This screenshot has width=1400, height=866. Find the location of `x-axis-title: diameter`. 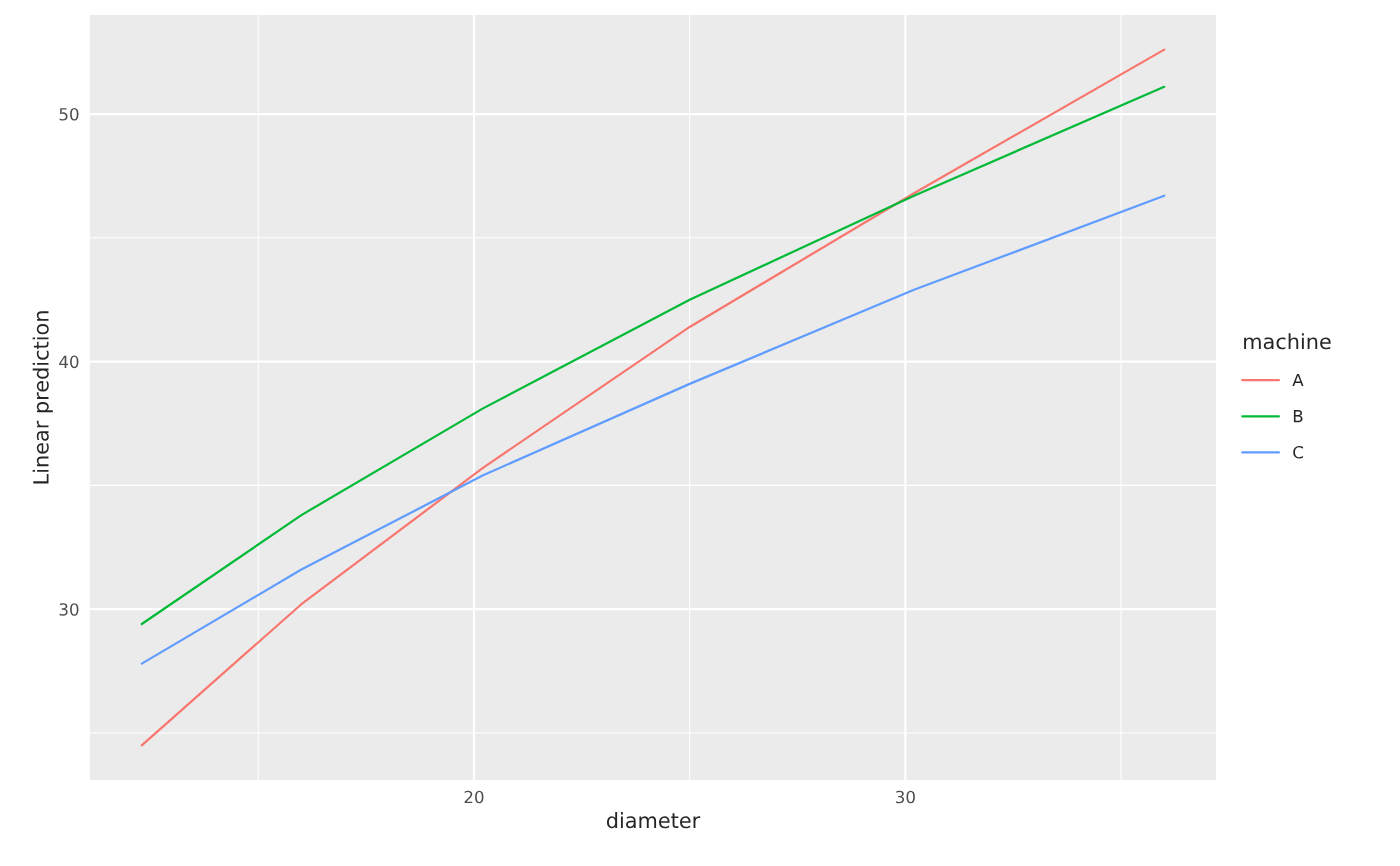

x-axis-title: diameter is located at coordinates (653, 820).